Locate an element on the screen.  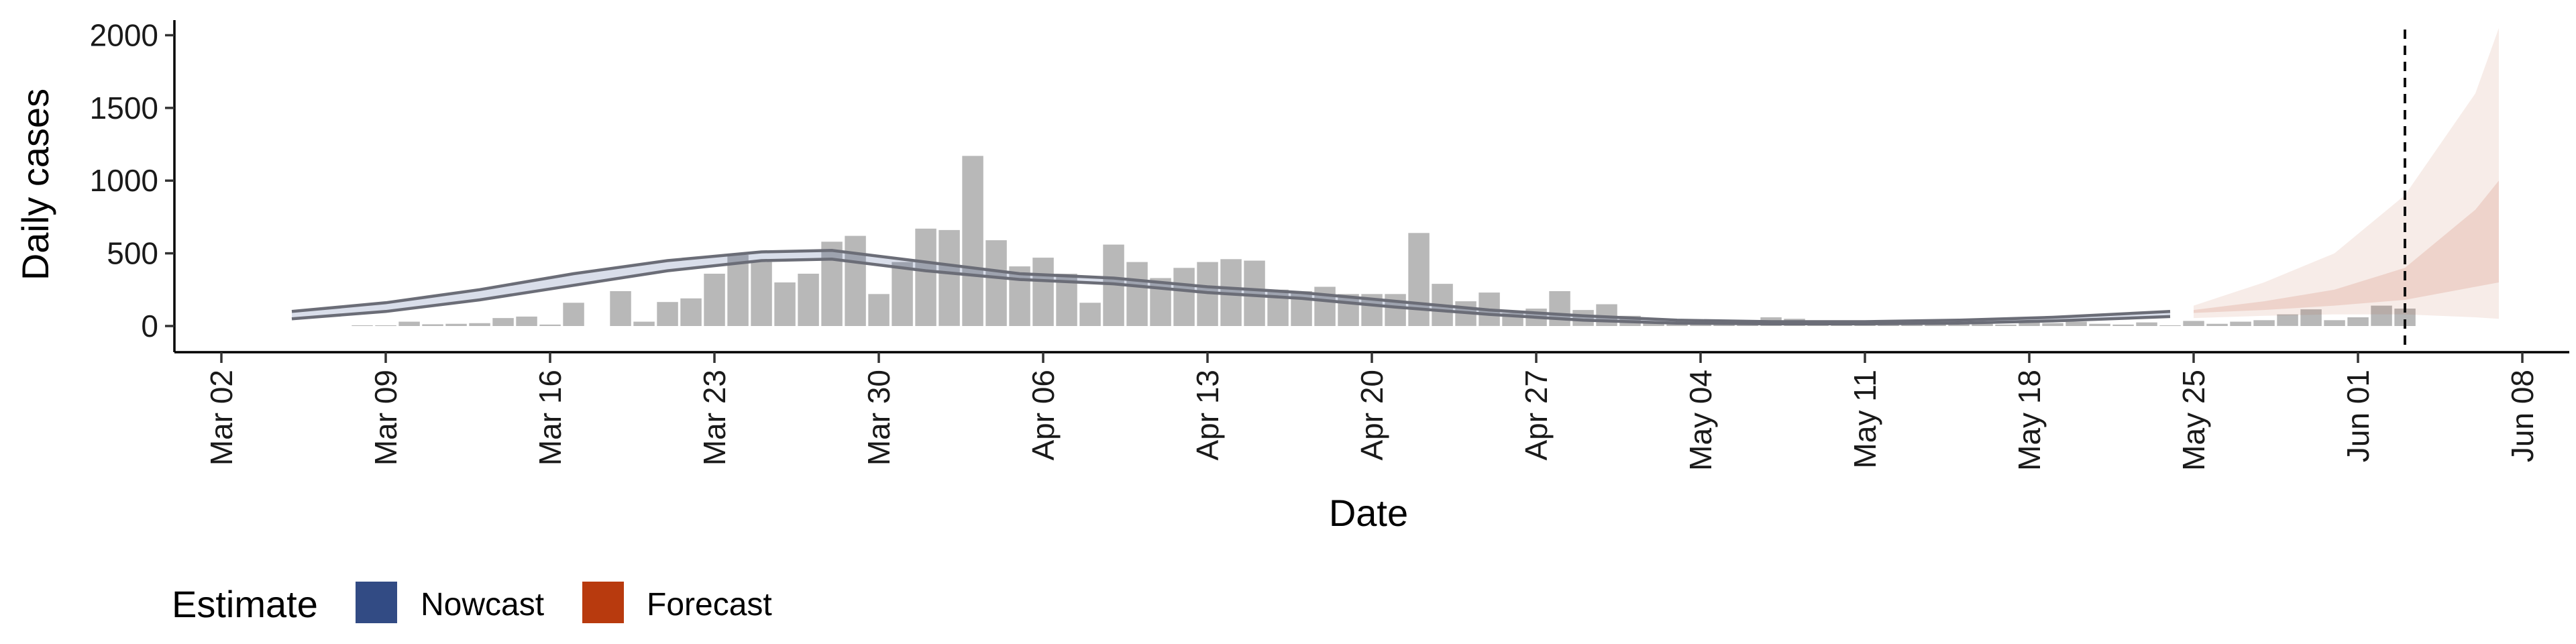
x-tick-label: Jun 08 is located at coordinates (2522, 416).